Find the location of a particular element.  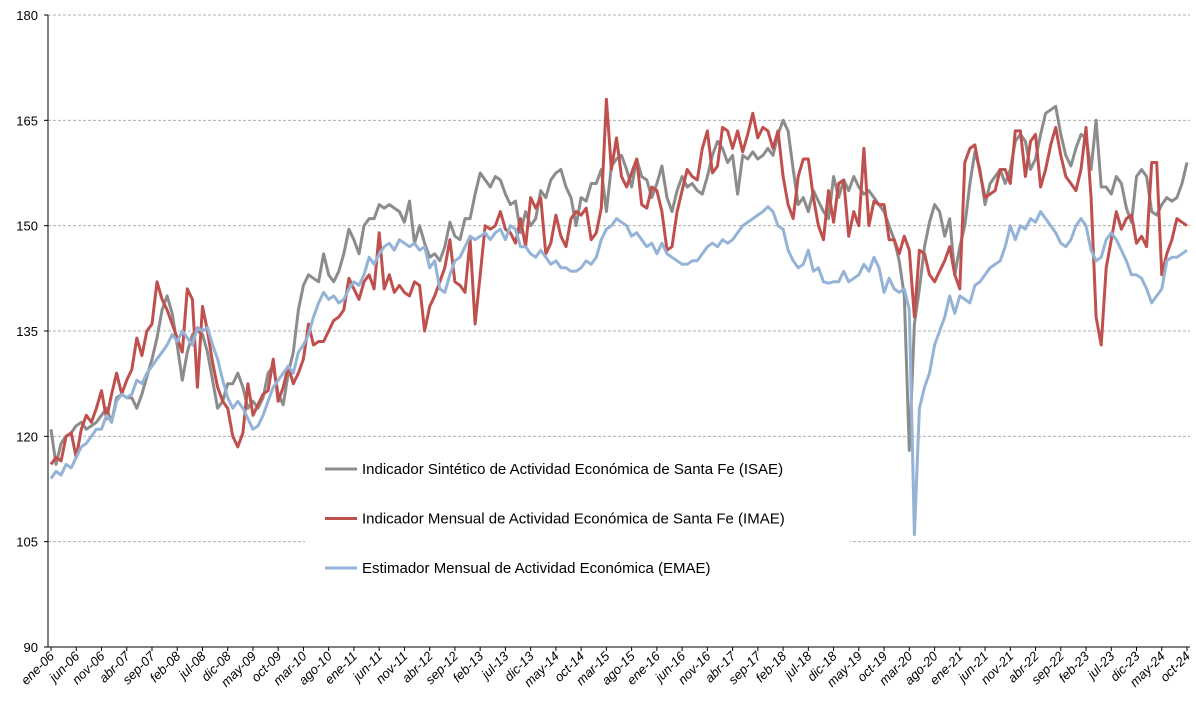

y-tick-label: 180 is located at coordinates (27, 15).